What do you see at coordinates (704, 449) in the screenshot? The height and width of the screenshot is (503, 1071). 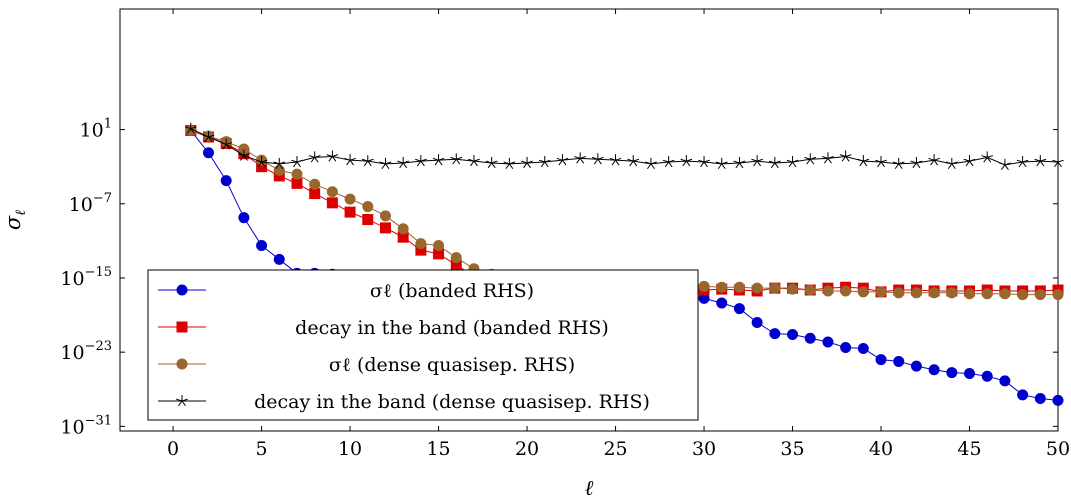 I see `x-tick-label: 30` at bounding box center [704, 449].